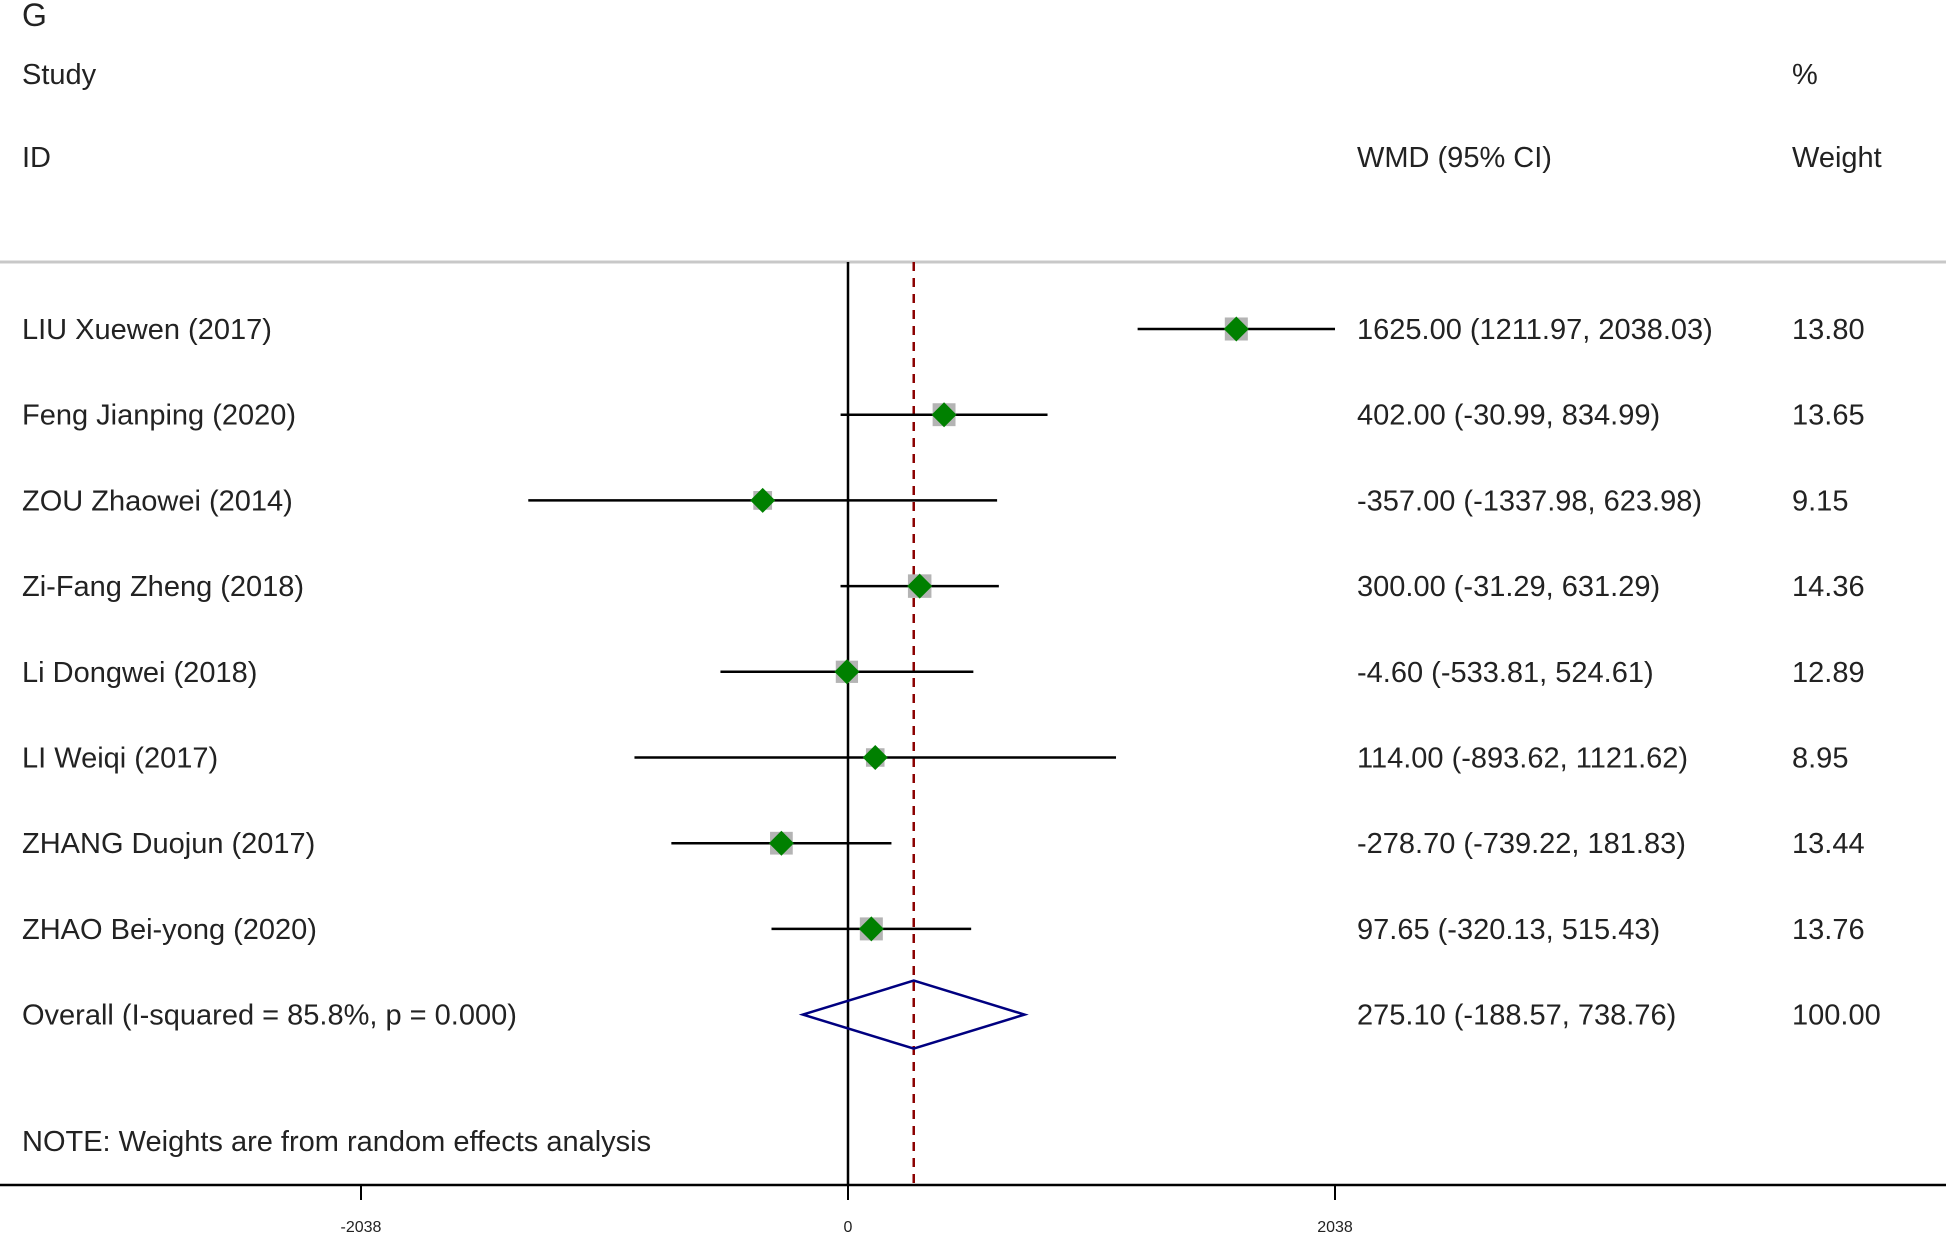 The height and width of the screenshot is (1235, 1946). What do you see at coordinates (157, 501) in the screenshot?
I see `study-label: ZOU Zhaowei (2014)` at bounding box center [157, 501].